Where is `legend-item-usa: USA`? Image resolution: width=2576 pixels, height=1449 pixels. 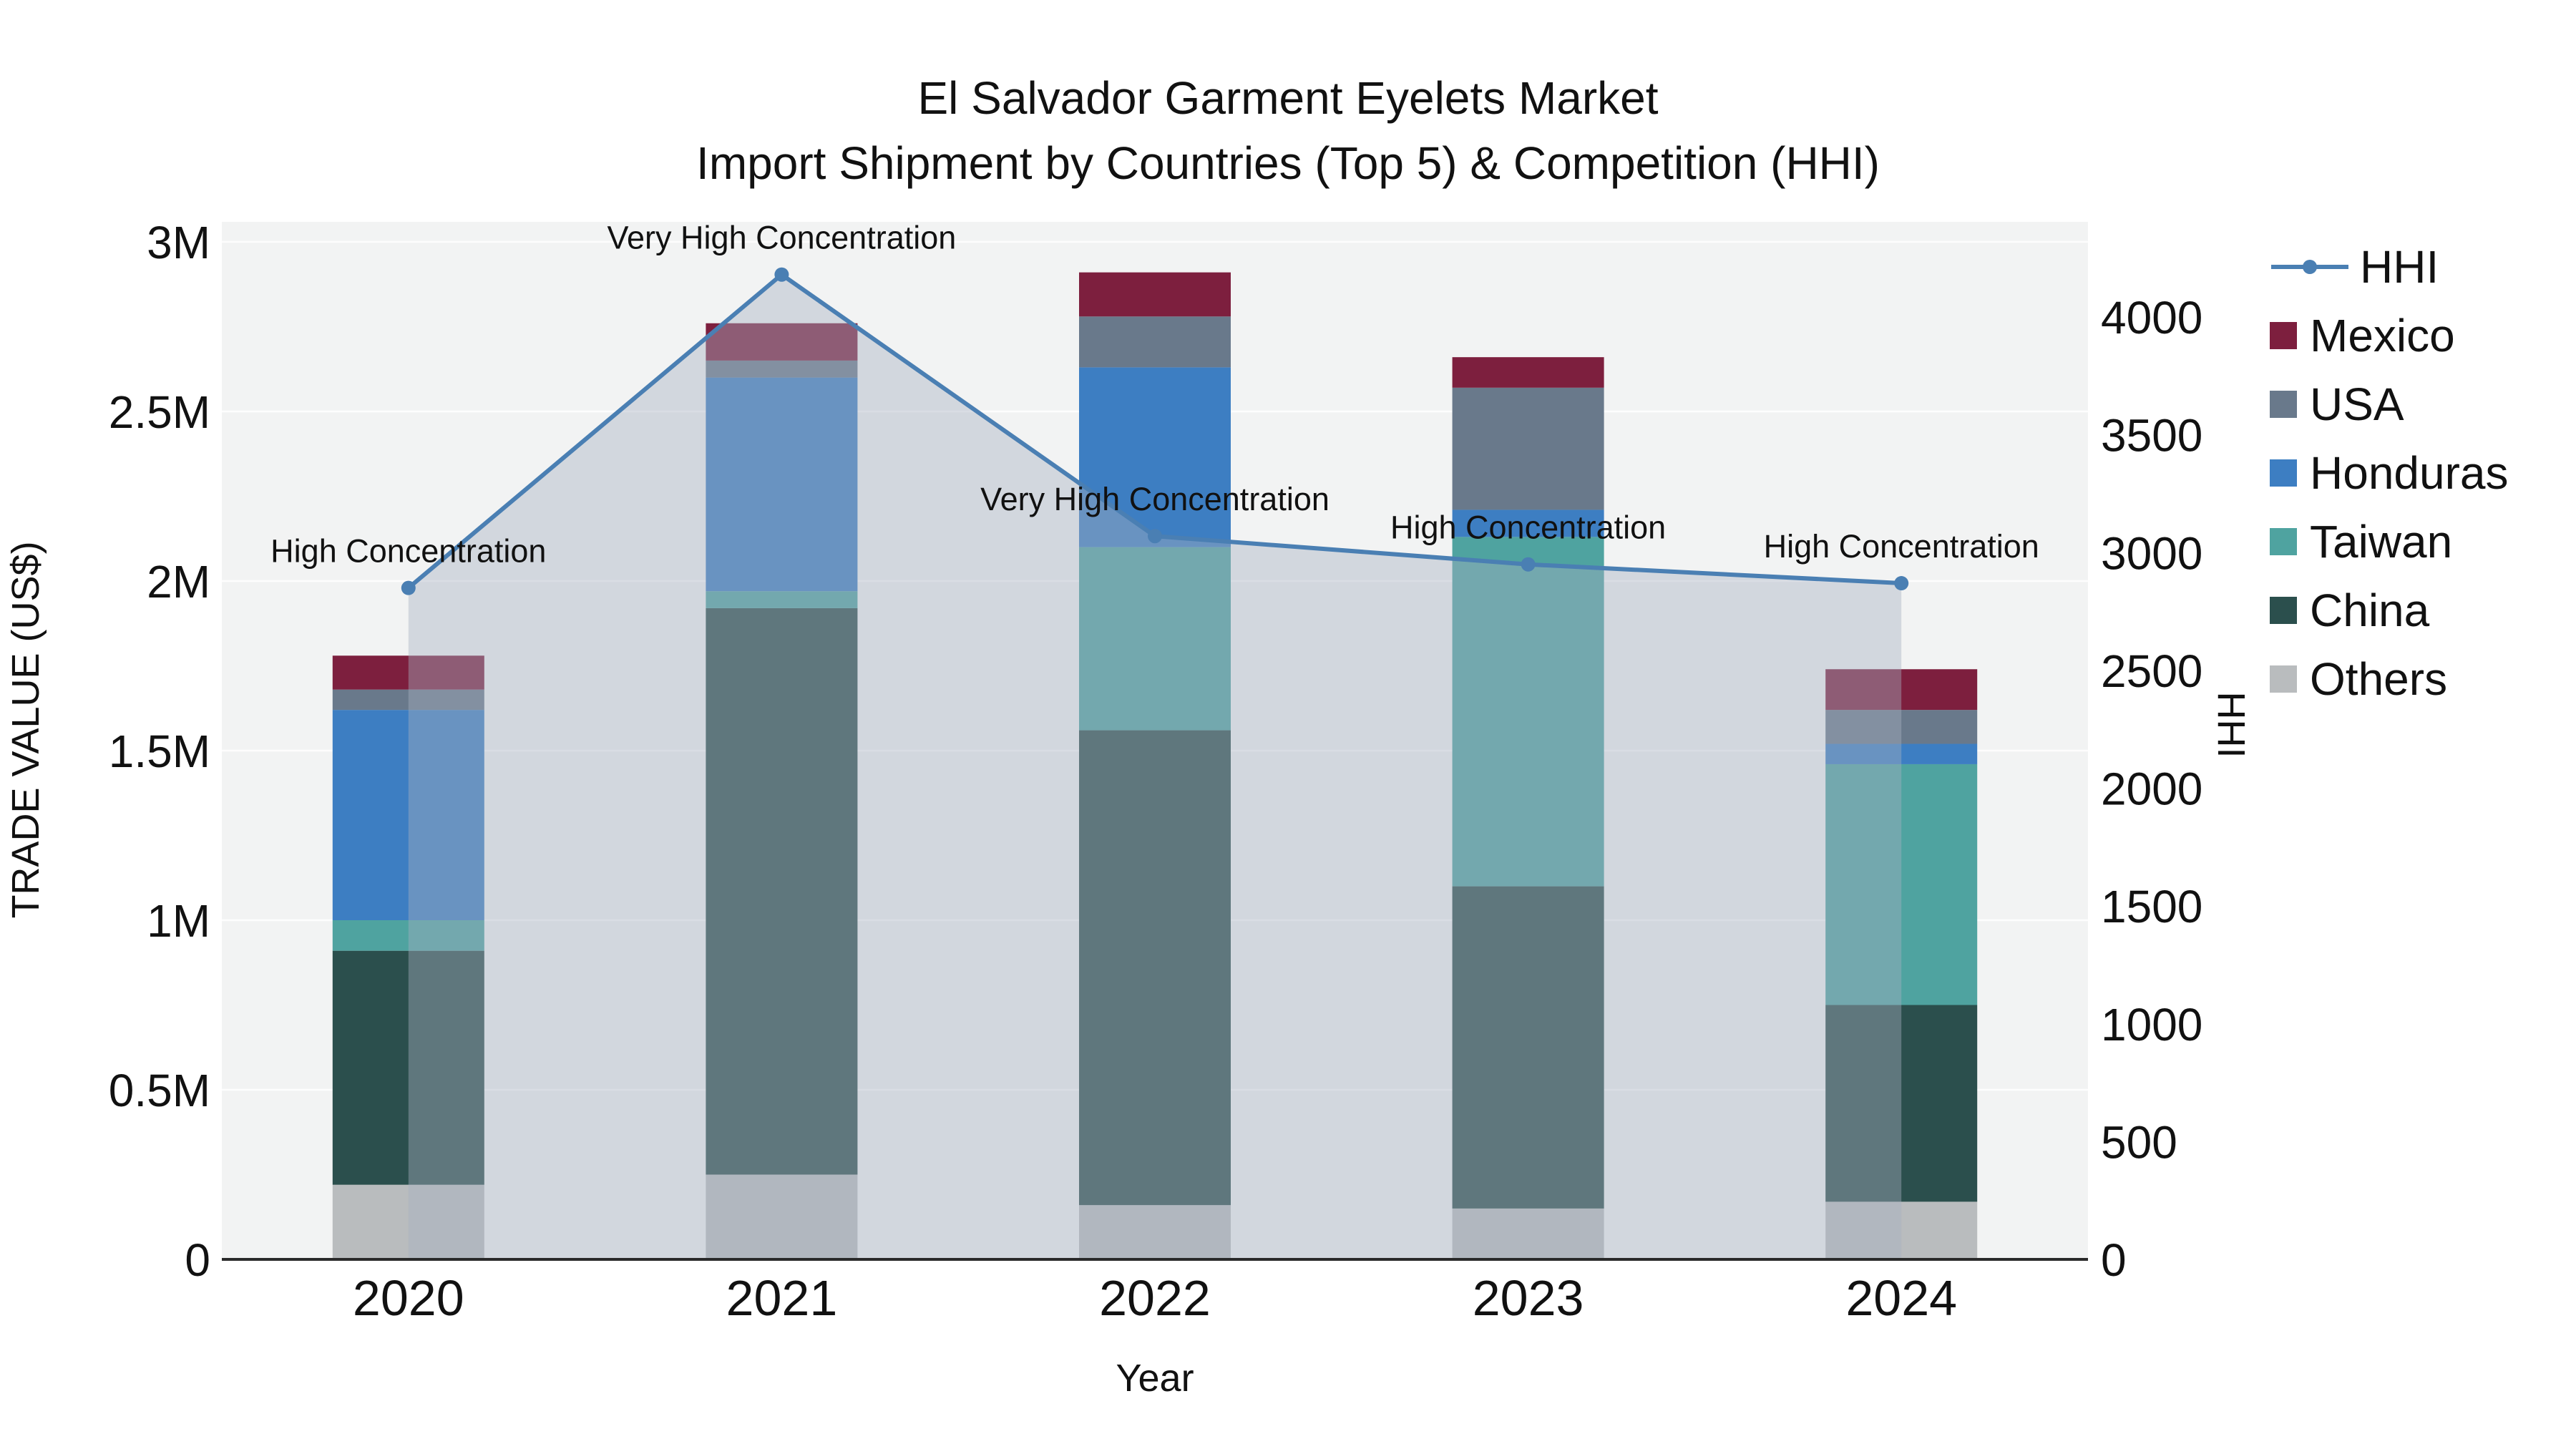 legend-item-usa: USA is located at coordinates (2389, 404).